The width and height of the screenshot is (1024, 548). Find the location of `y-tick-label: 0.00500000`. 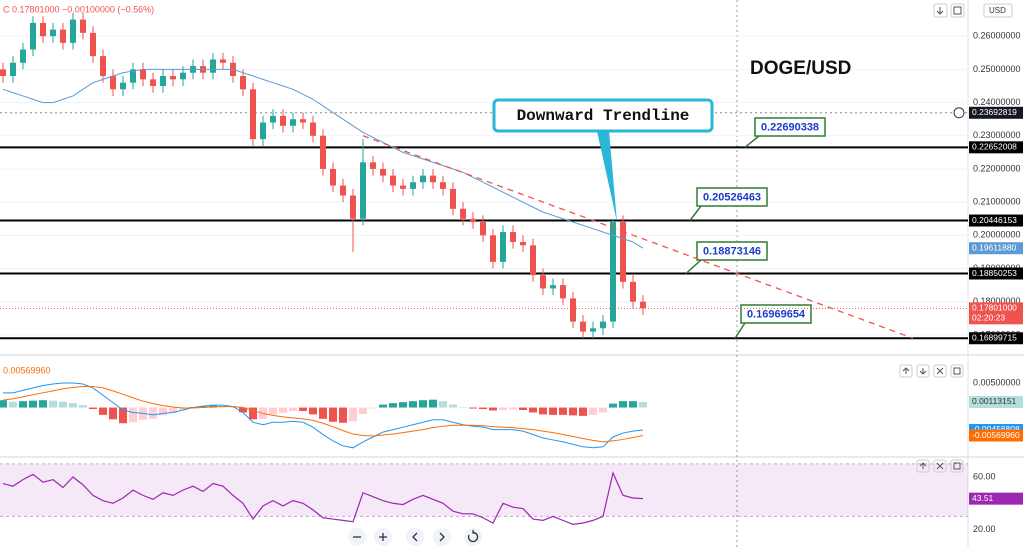

y-tick-label: 0.00500000 is located at coordinates (997, 382).